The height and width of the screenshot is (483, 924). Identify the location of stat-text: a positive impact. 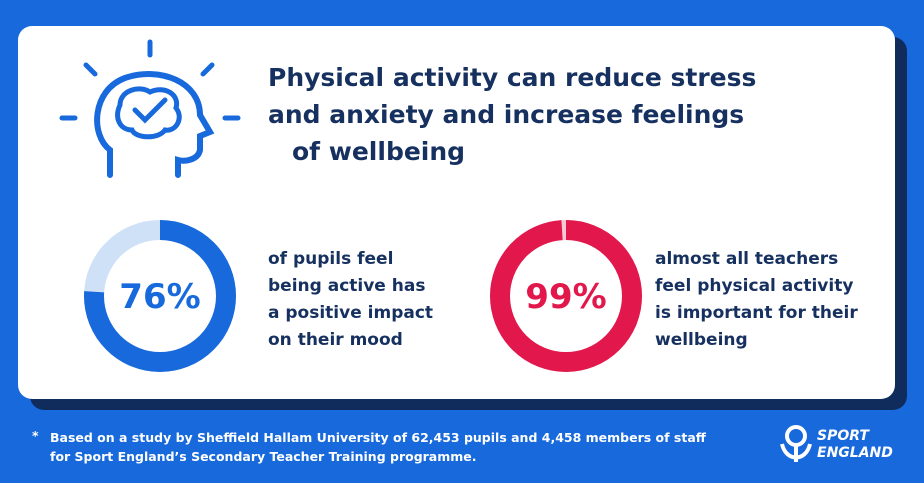
(350, 313).